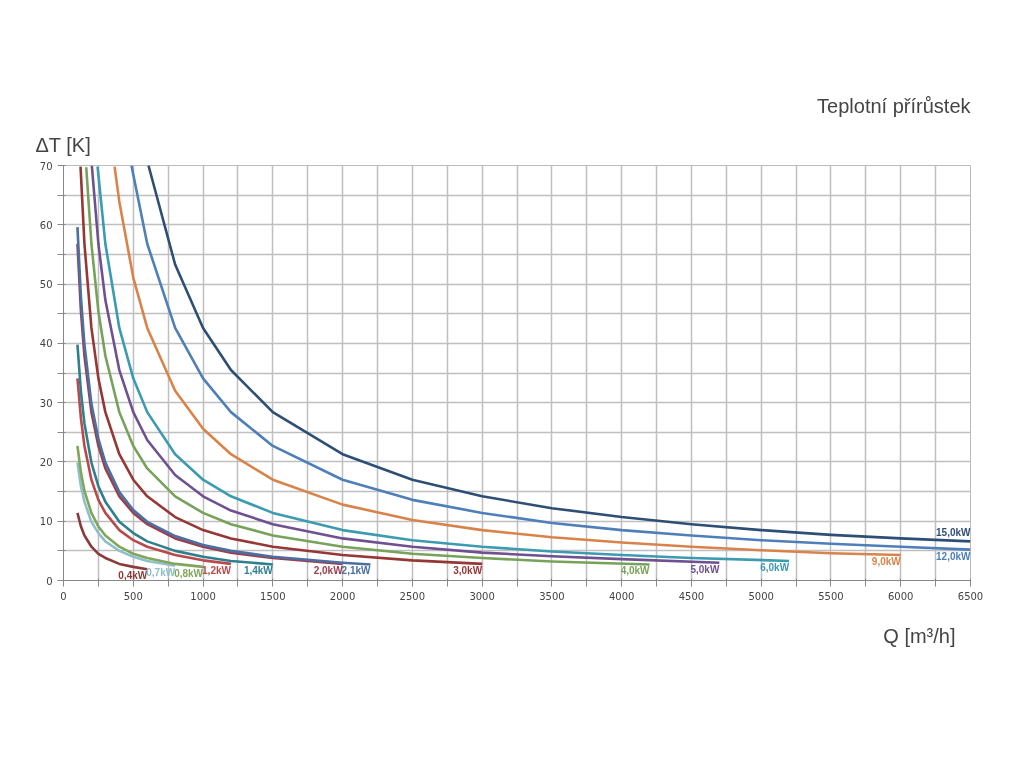  What do you see at coordinates (412, 596) in the screenshot?
I see `x-tick-label: 2500` at bounding box center [412, 596].